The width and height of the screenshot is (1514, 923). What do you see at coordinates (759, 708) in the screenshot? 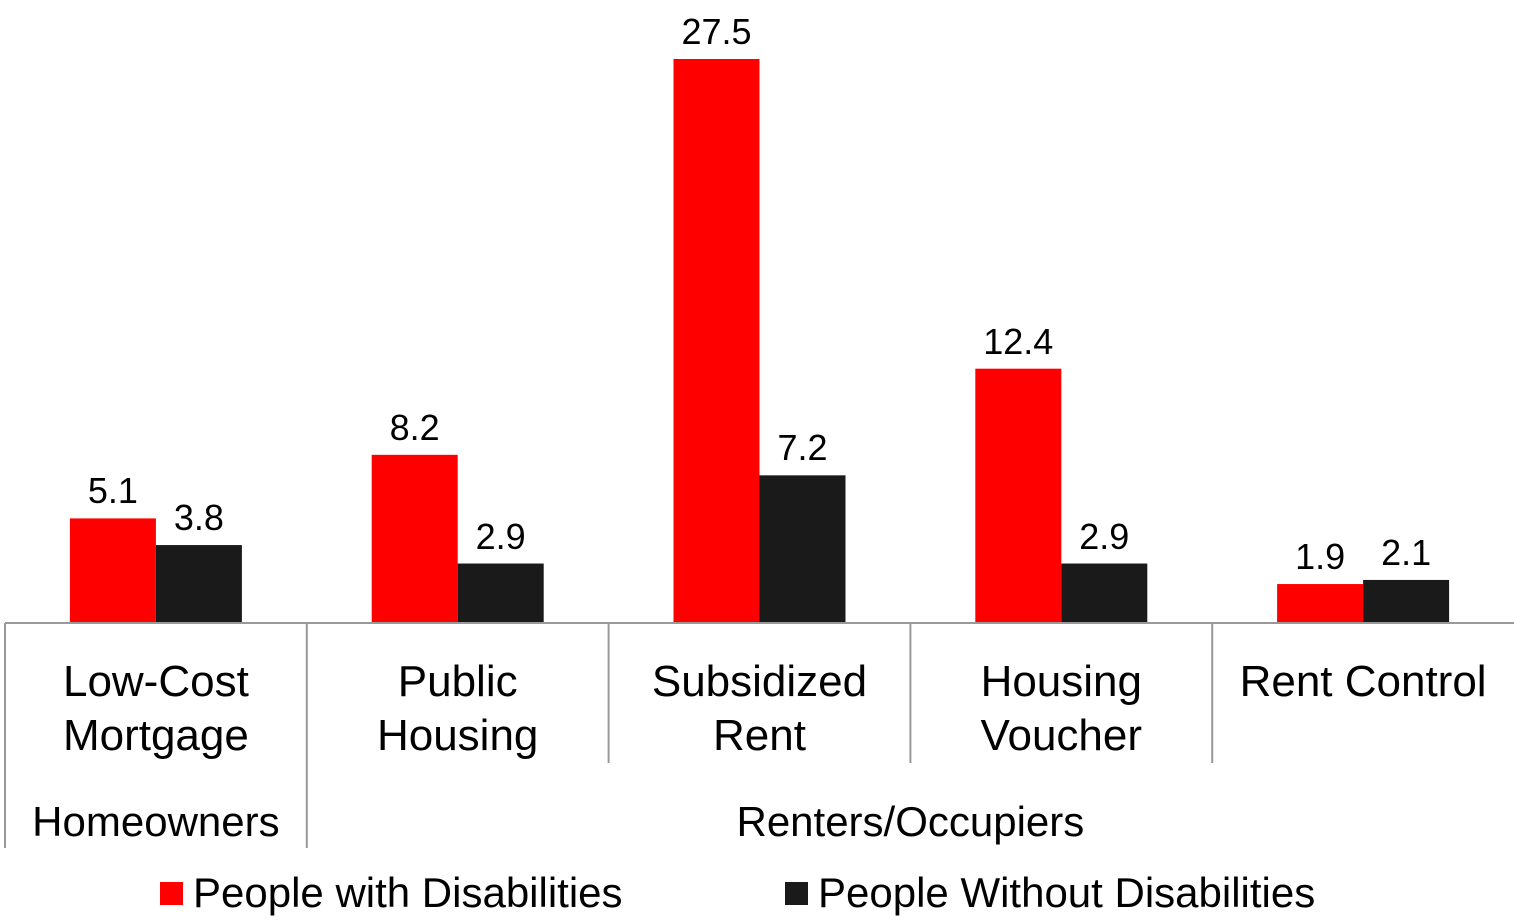
I see `x-tick-label: Subsidized Rent` at bounding box center [759, 708].